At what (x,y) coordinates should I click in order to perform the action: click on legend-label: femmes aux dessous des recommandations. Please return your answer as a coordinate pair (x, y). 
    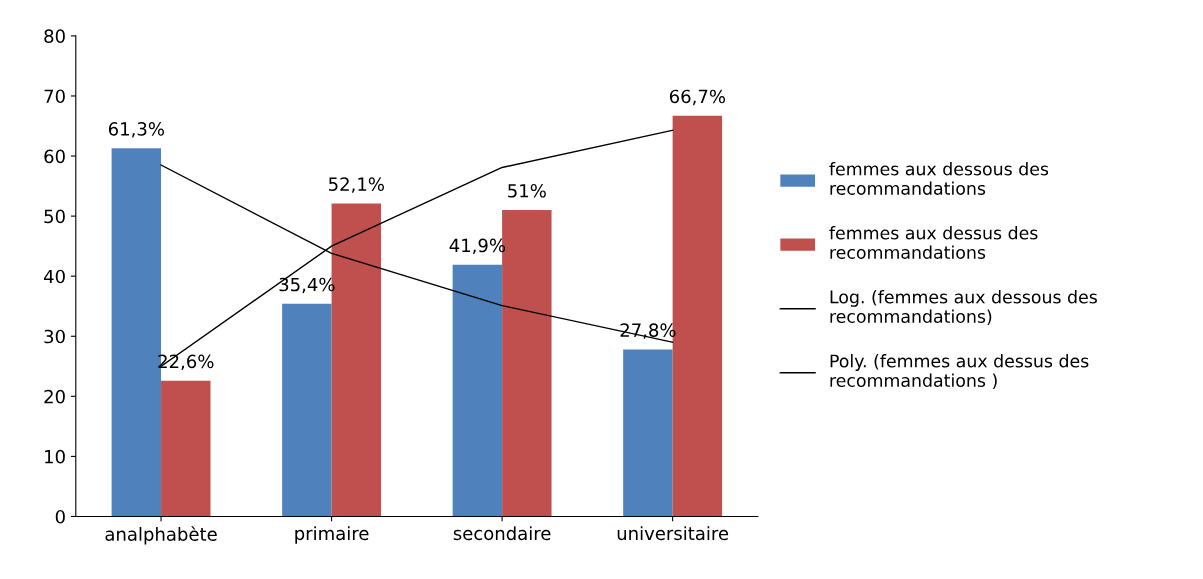
    Looking at the image, I should click on (939, 178).